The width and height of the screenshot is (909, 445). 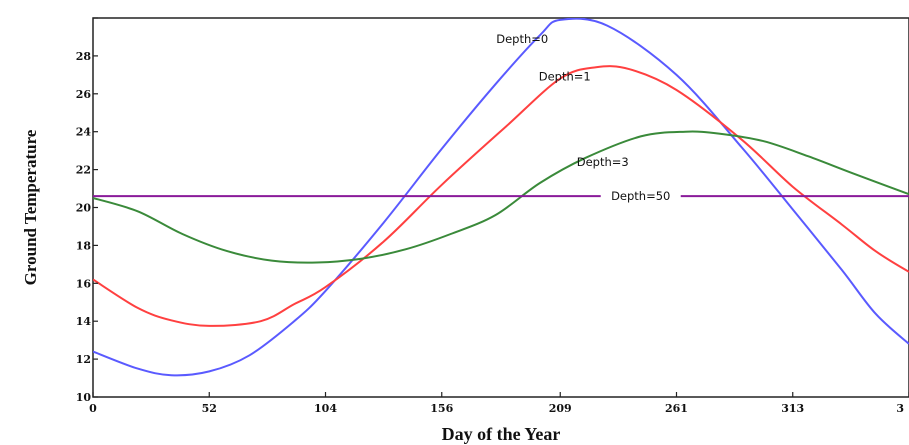 I want to click on x-tick-label: 156, so click(x=441, y=408).